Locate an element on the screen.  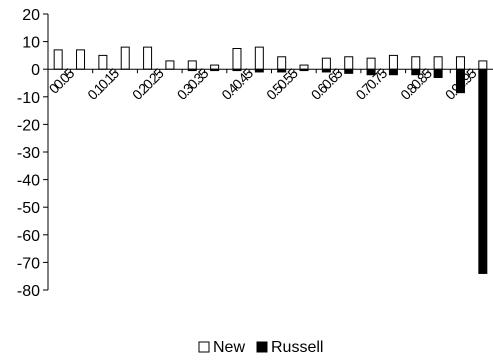
y-tick-label: -70 is located at coordinates (28, 263).